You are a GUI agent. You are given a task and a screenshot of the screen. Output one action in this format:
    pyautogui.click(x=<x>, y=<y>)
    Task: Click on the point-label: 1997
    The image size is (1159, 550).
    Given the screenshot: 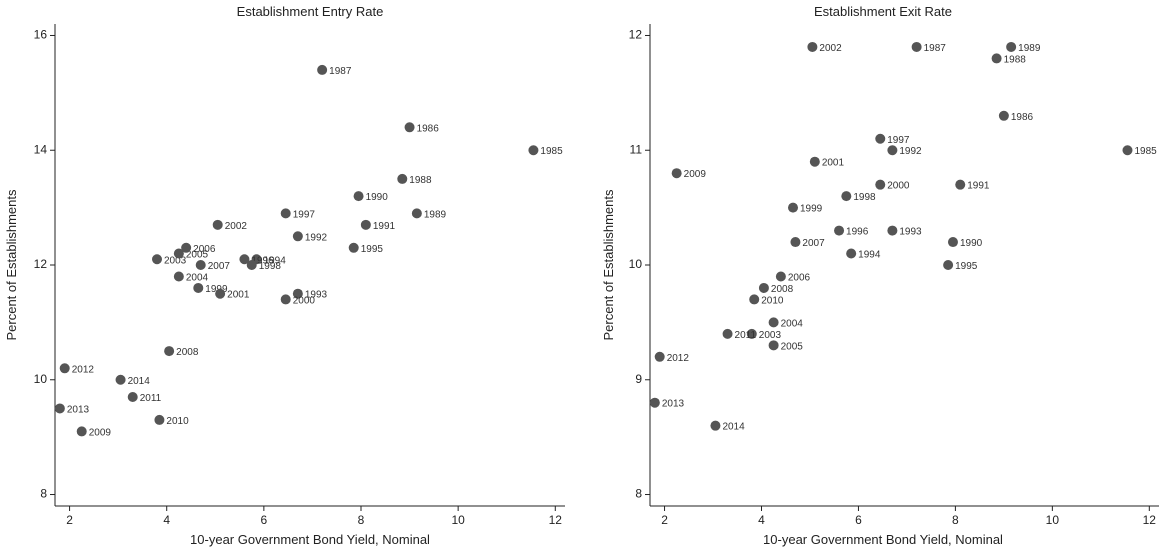 What is the action you would take?
    pyautogui.click(x=304, y=214)
    